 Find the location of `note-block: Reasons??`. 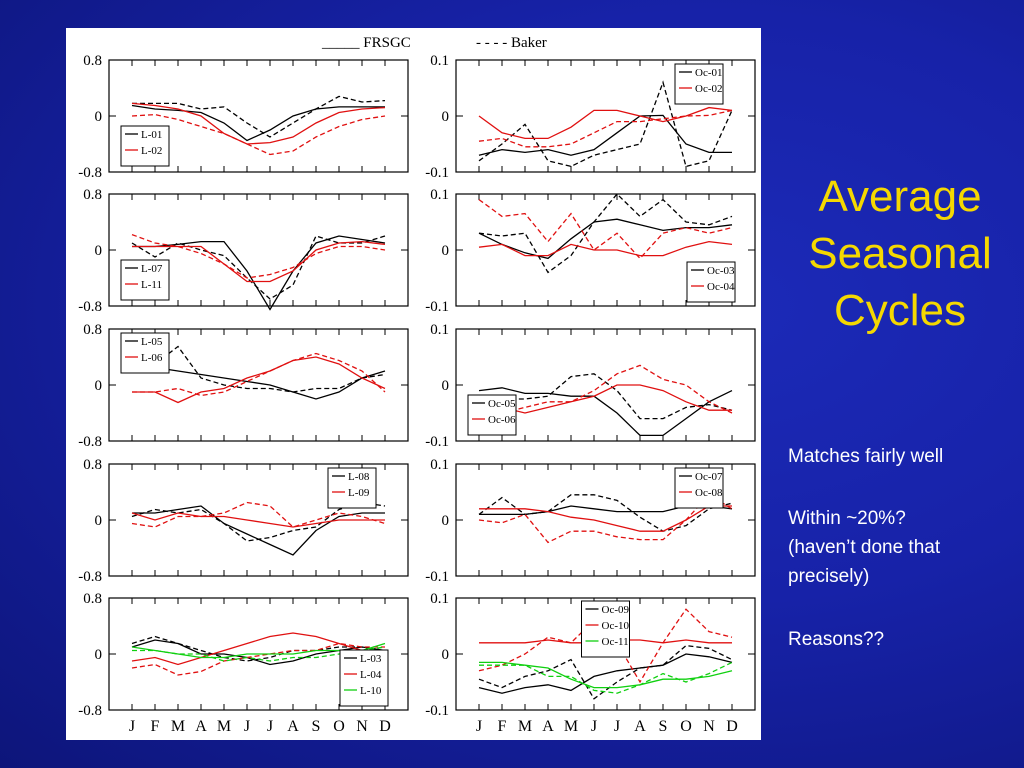

note-block: Reasons?? is located at coordinates (836, 639).